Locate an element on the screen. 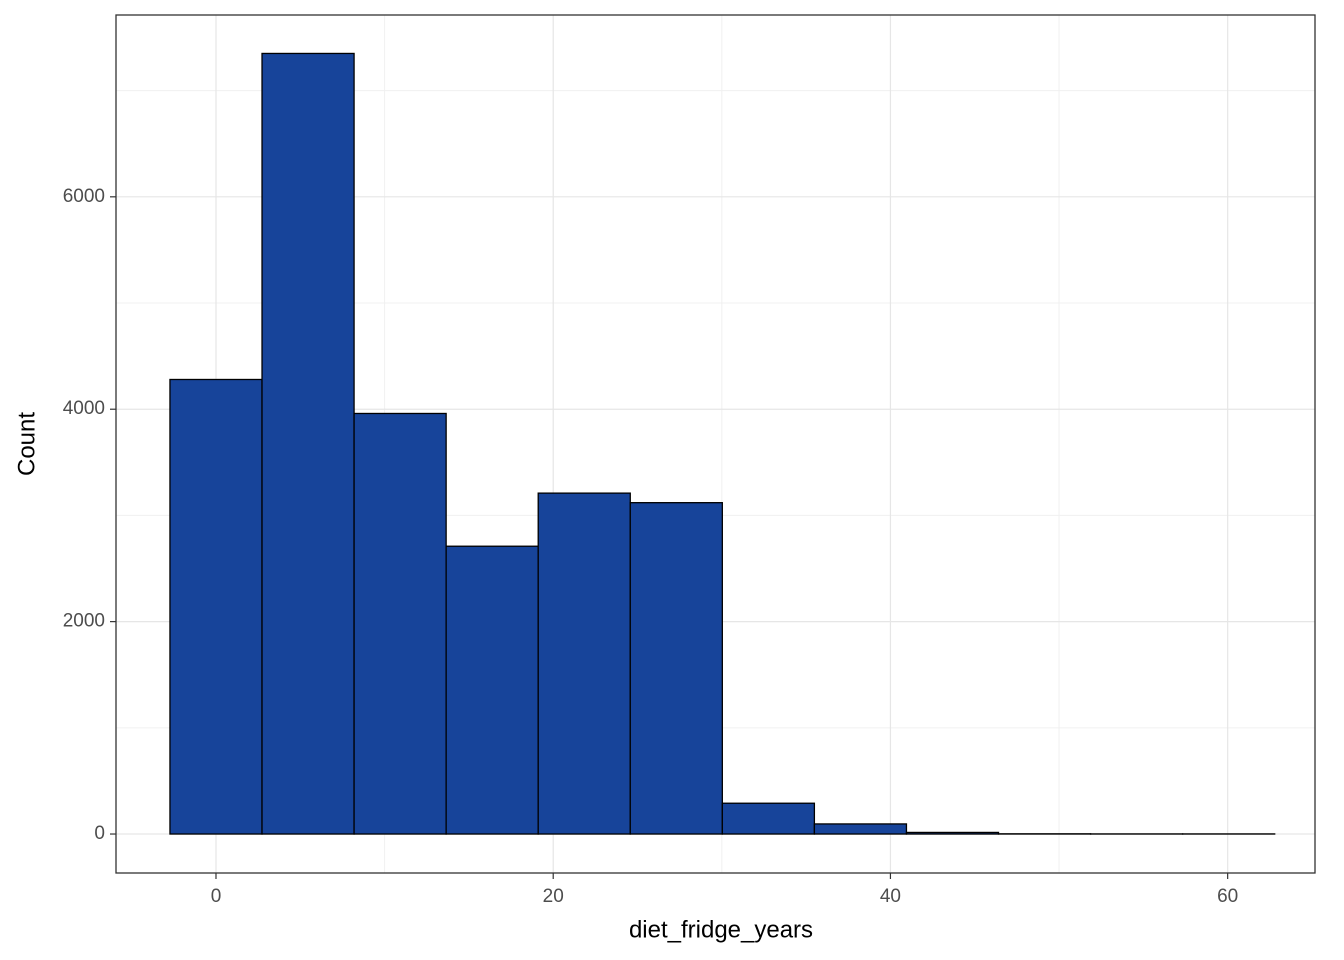 Image resolution: width=1344 pixels, height=960 pixels. y-tick-label: 4000 is located at coordinates (84, 408).